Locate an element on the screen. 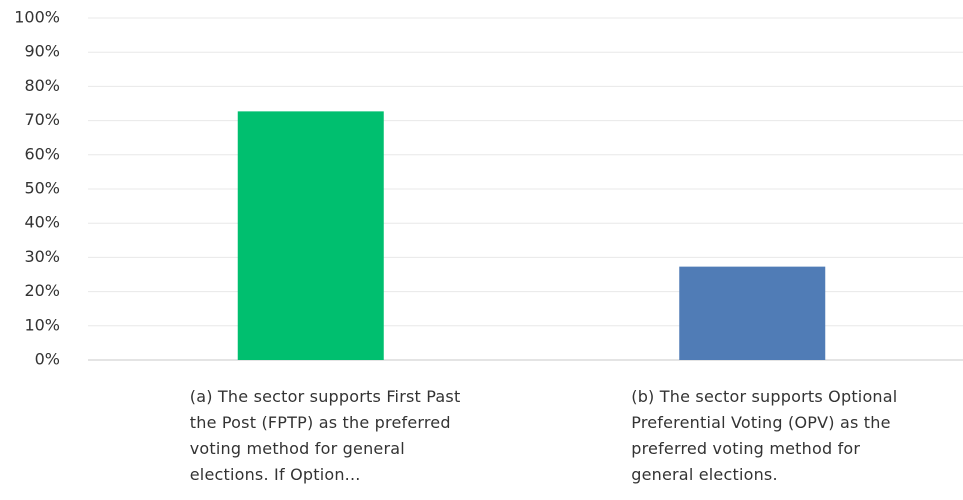 The image size is (963, 500). y-tick-label: 100% is located at coordinates (37, 17).